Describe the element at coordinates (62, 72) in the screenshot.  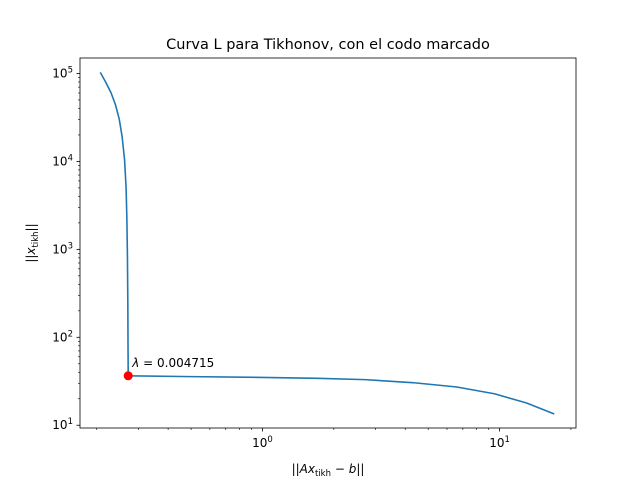
I see `y-tick-label: 105` at that location.